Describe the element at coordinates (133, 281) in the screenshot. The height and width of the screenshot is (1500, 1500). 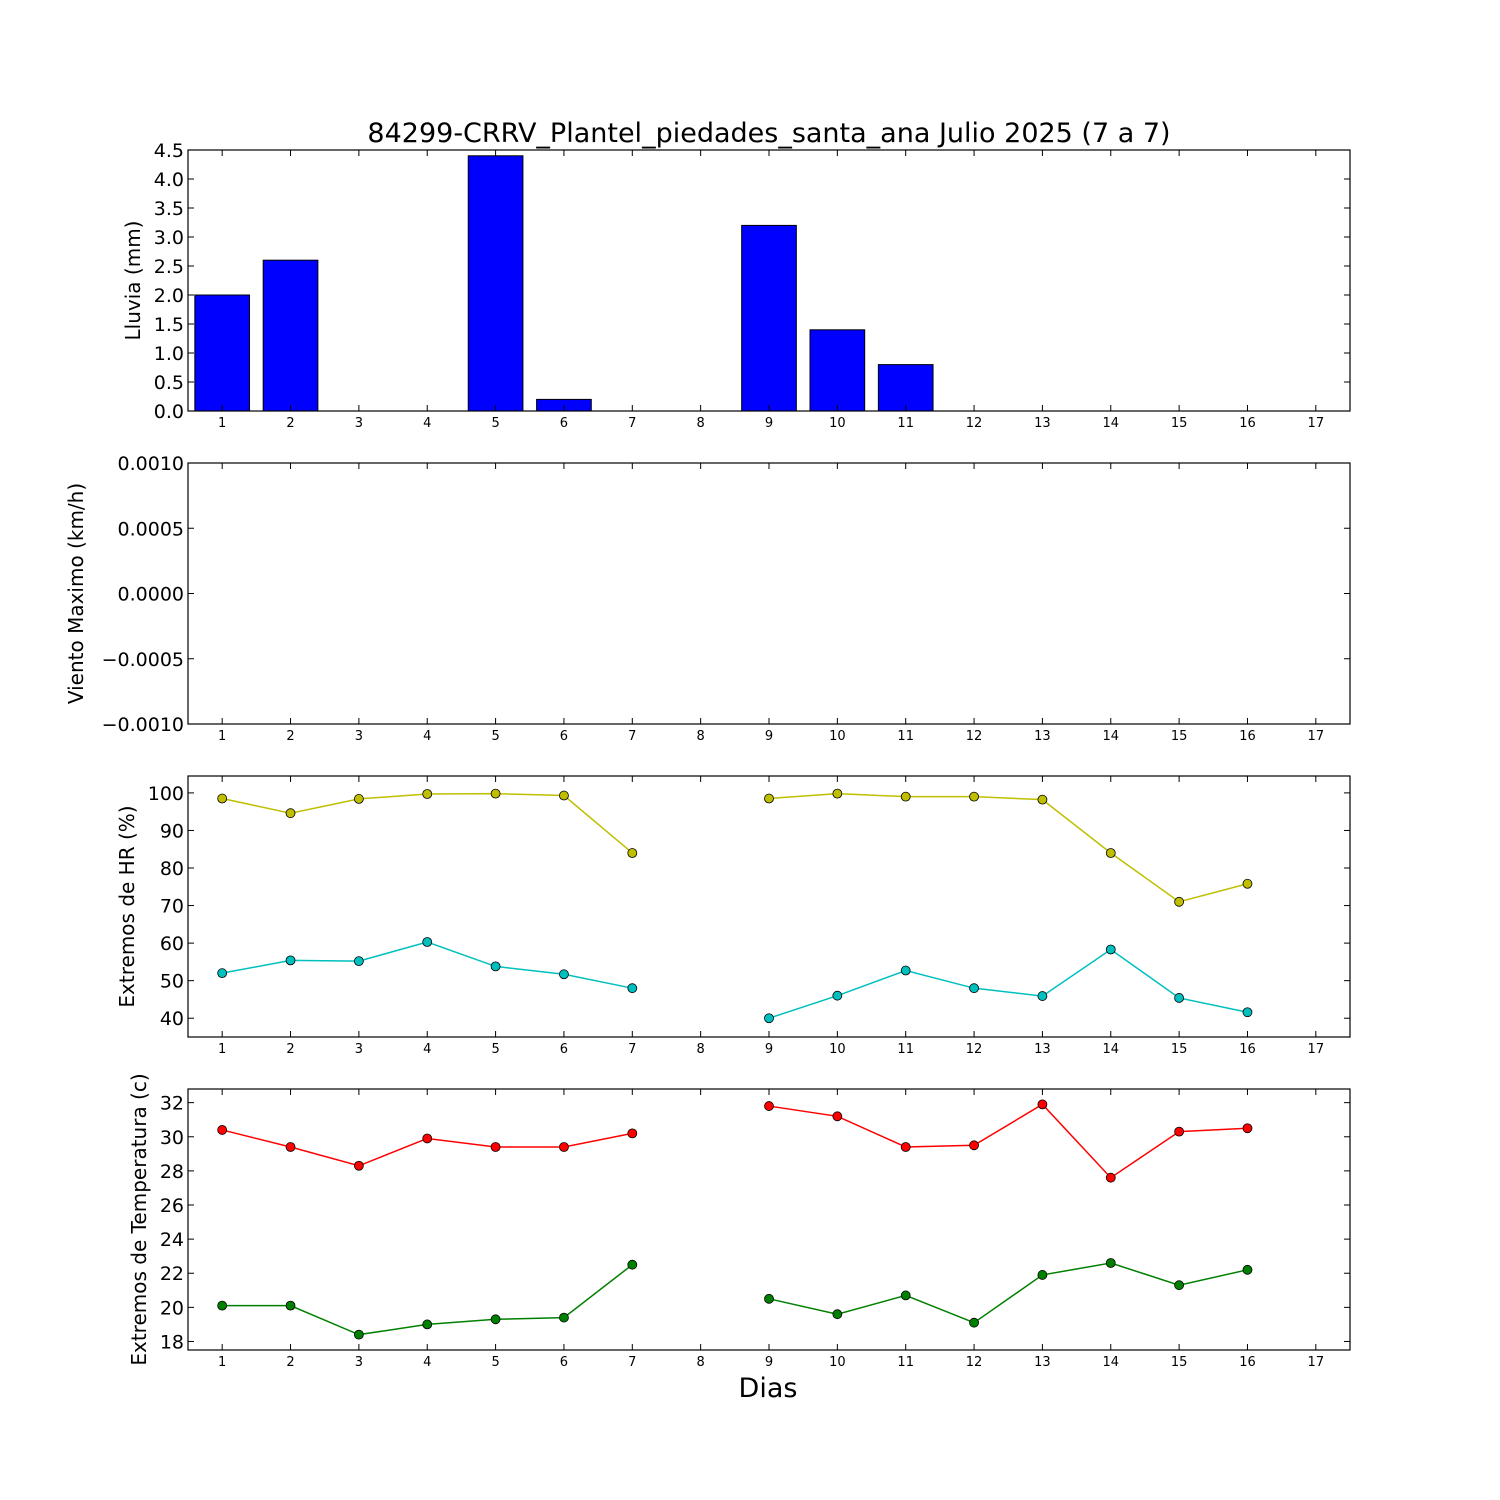
I see `y-axis-label: Lluvia (mm)` at that location.